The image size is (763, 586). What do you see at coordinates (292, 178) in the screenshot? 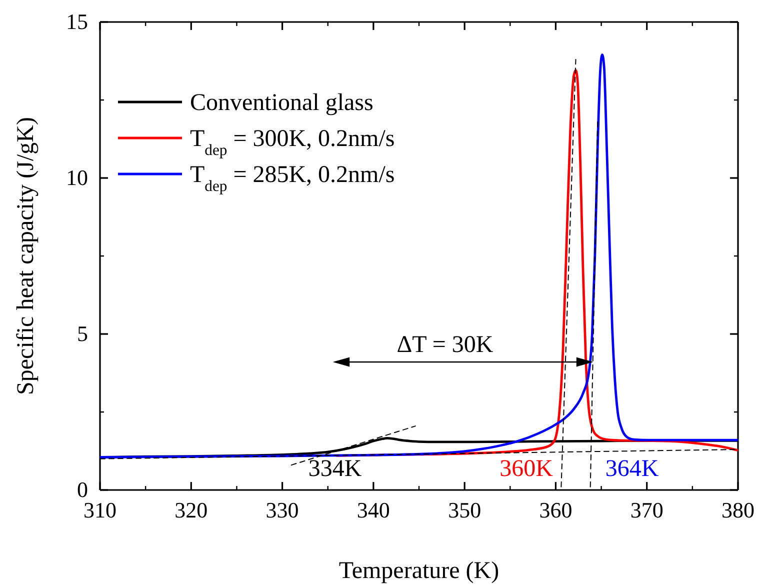
I see `legend-label: T$_{dep}$ = 285K, 0.2nm/s` at bounding box center [292, 178].